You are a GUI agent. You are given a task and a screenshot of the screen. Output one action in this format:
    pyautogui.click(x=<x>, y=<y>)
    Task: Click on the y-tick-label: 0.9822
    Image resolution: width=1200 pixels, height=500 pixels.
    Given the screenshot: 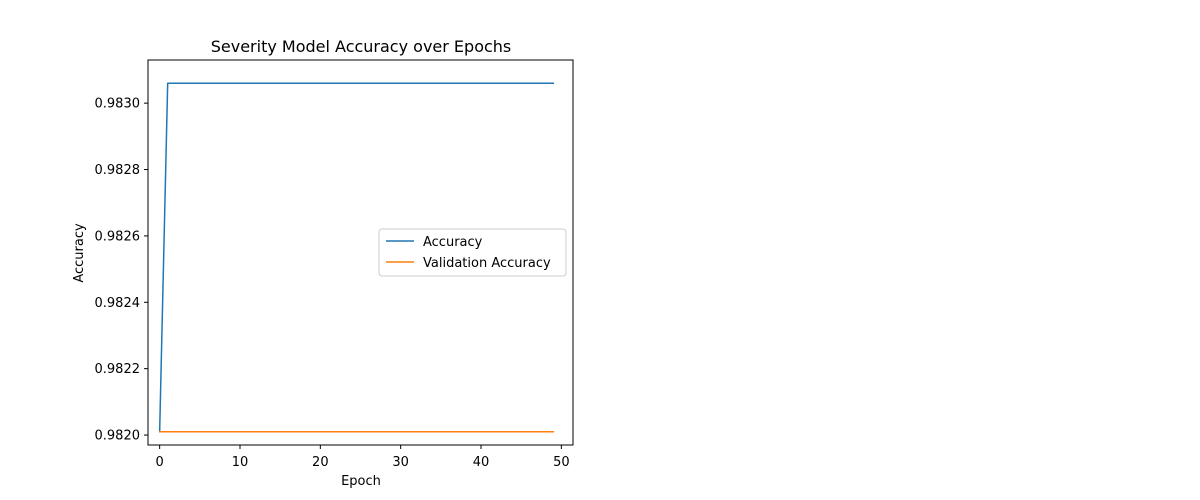 What is the action you would take?
    pyautogui.click(x=118, y=369)
    